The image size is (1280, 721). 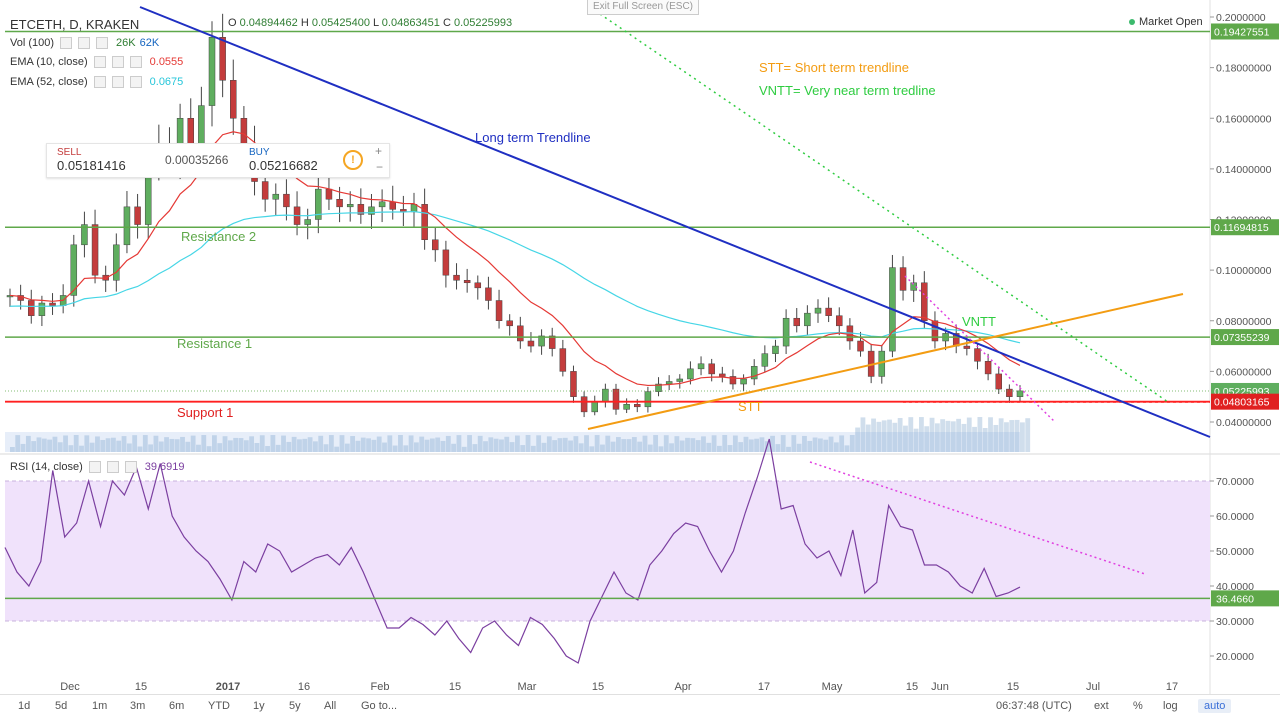 I want to click on range-all: All, so click(x=330, y=706).